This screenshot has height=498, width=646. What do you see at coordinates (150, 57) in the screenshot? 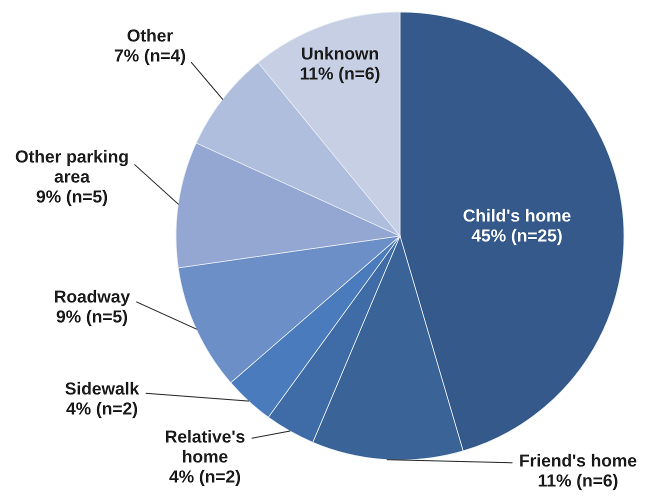
I see `data-label: 7% (n=4)` at bounding box center [150, 57].